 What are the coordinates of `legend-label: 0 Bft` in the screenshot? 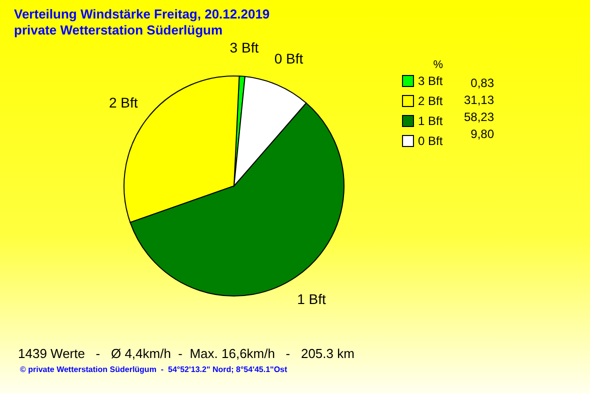 It's located at (431, 141).